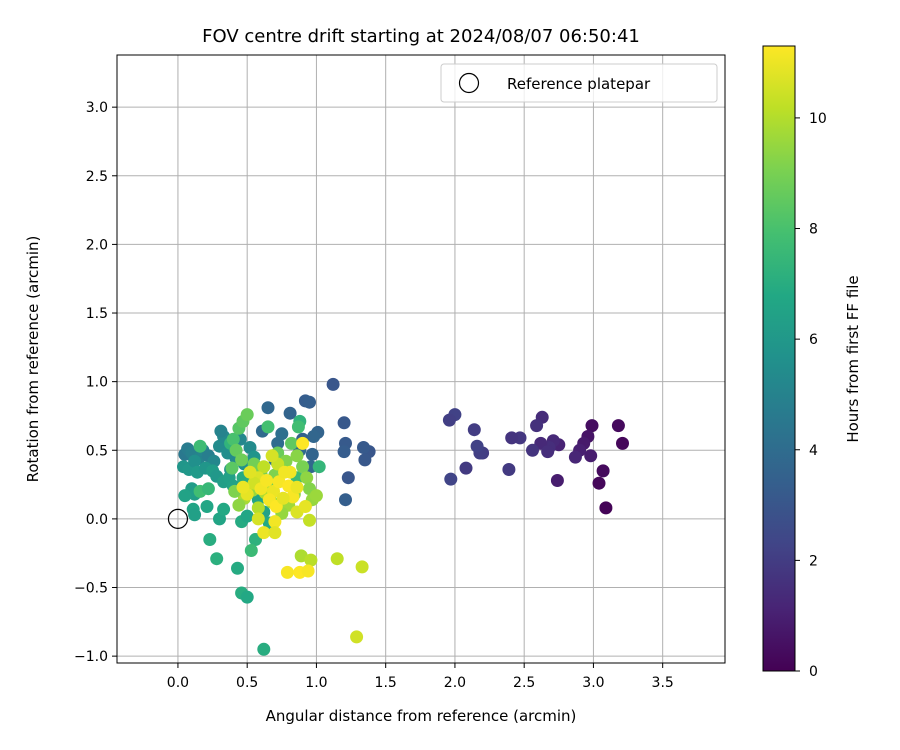 This screenshot has width=900, height=750. I want to click on y-tick-label: 0.0, so click(97, 520).